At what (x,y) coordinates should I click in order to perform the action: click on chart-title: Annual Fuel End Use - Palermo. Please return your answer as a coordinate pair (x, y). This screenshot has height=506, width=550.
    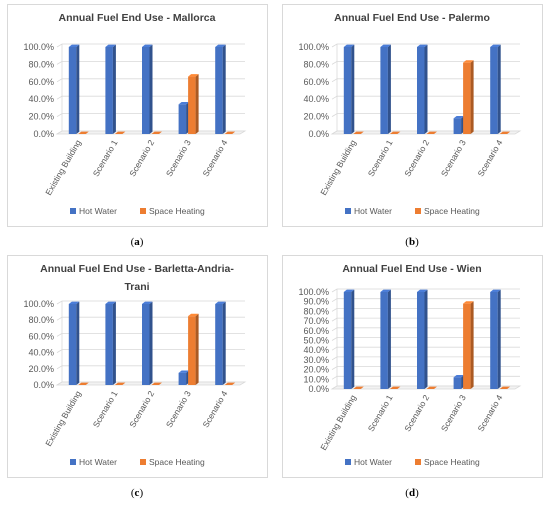
    Looking at the image, I should click on (412, 18).